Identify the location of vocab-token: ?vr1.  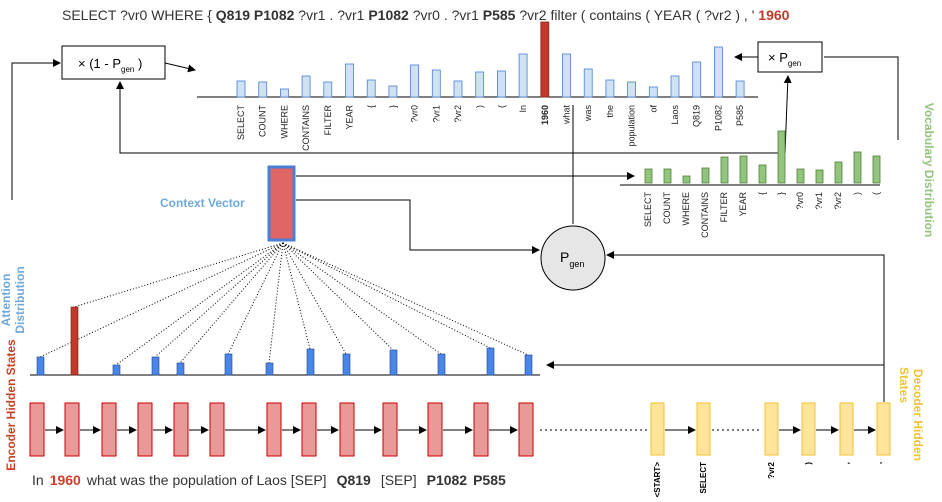
(819, 201).